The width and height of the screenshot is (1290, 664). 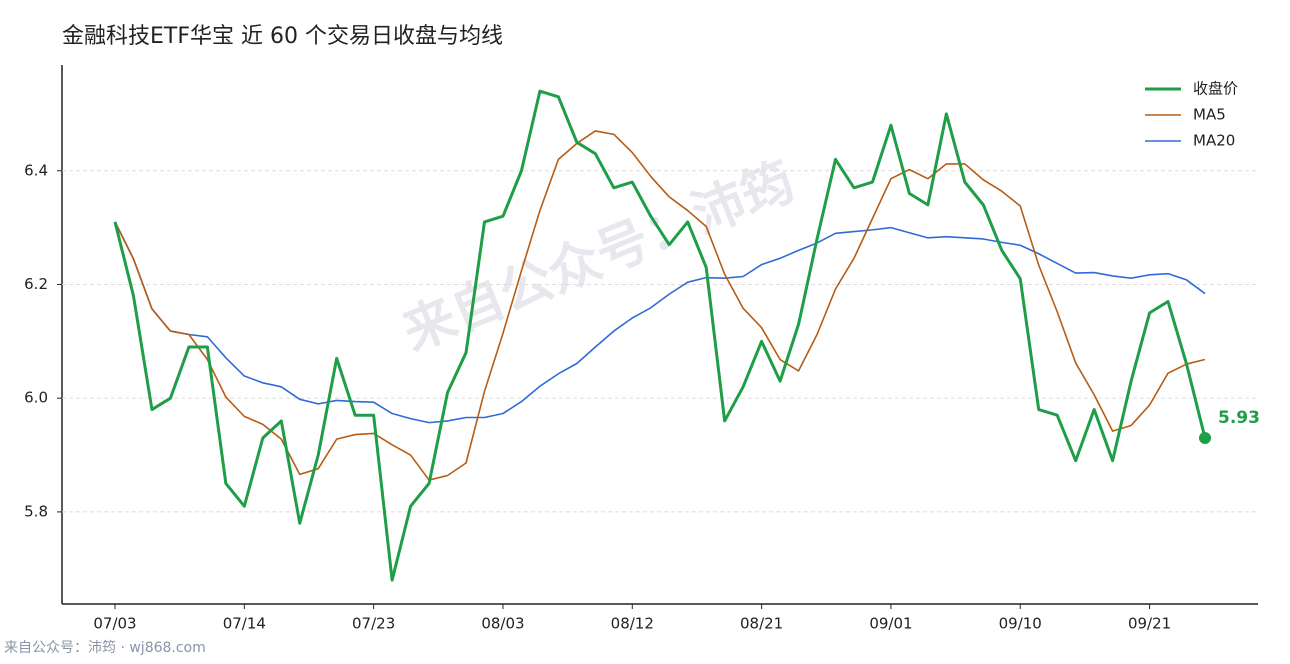 I want to click on x-tick-label: 09/10, so click(x=1020, y=624).